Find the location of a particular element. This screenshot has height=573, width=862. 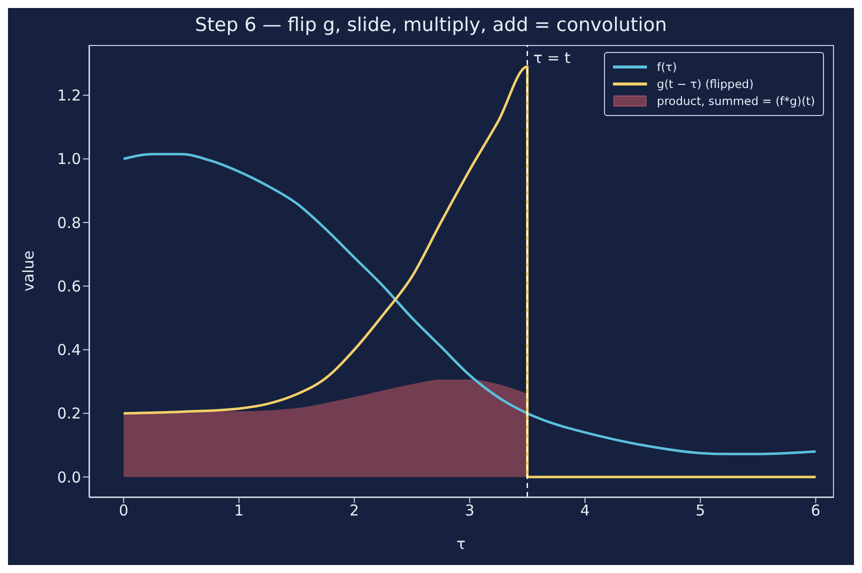

y-tick-label: 0.8 is located at coordinates (69, 223).